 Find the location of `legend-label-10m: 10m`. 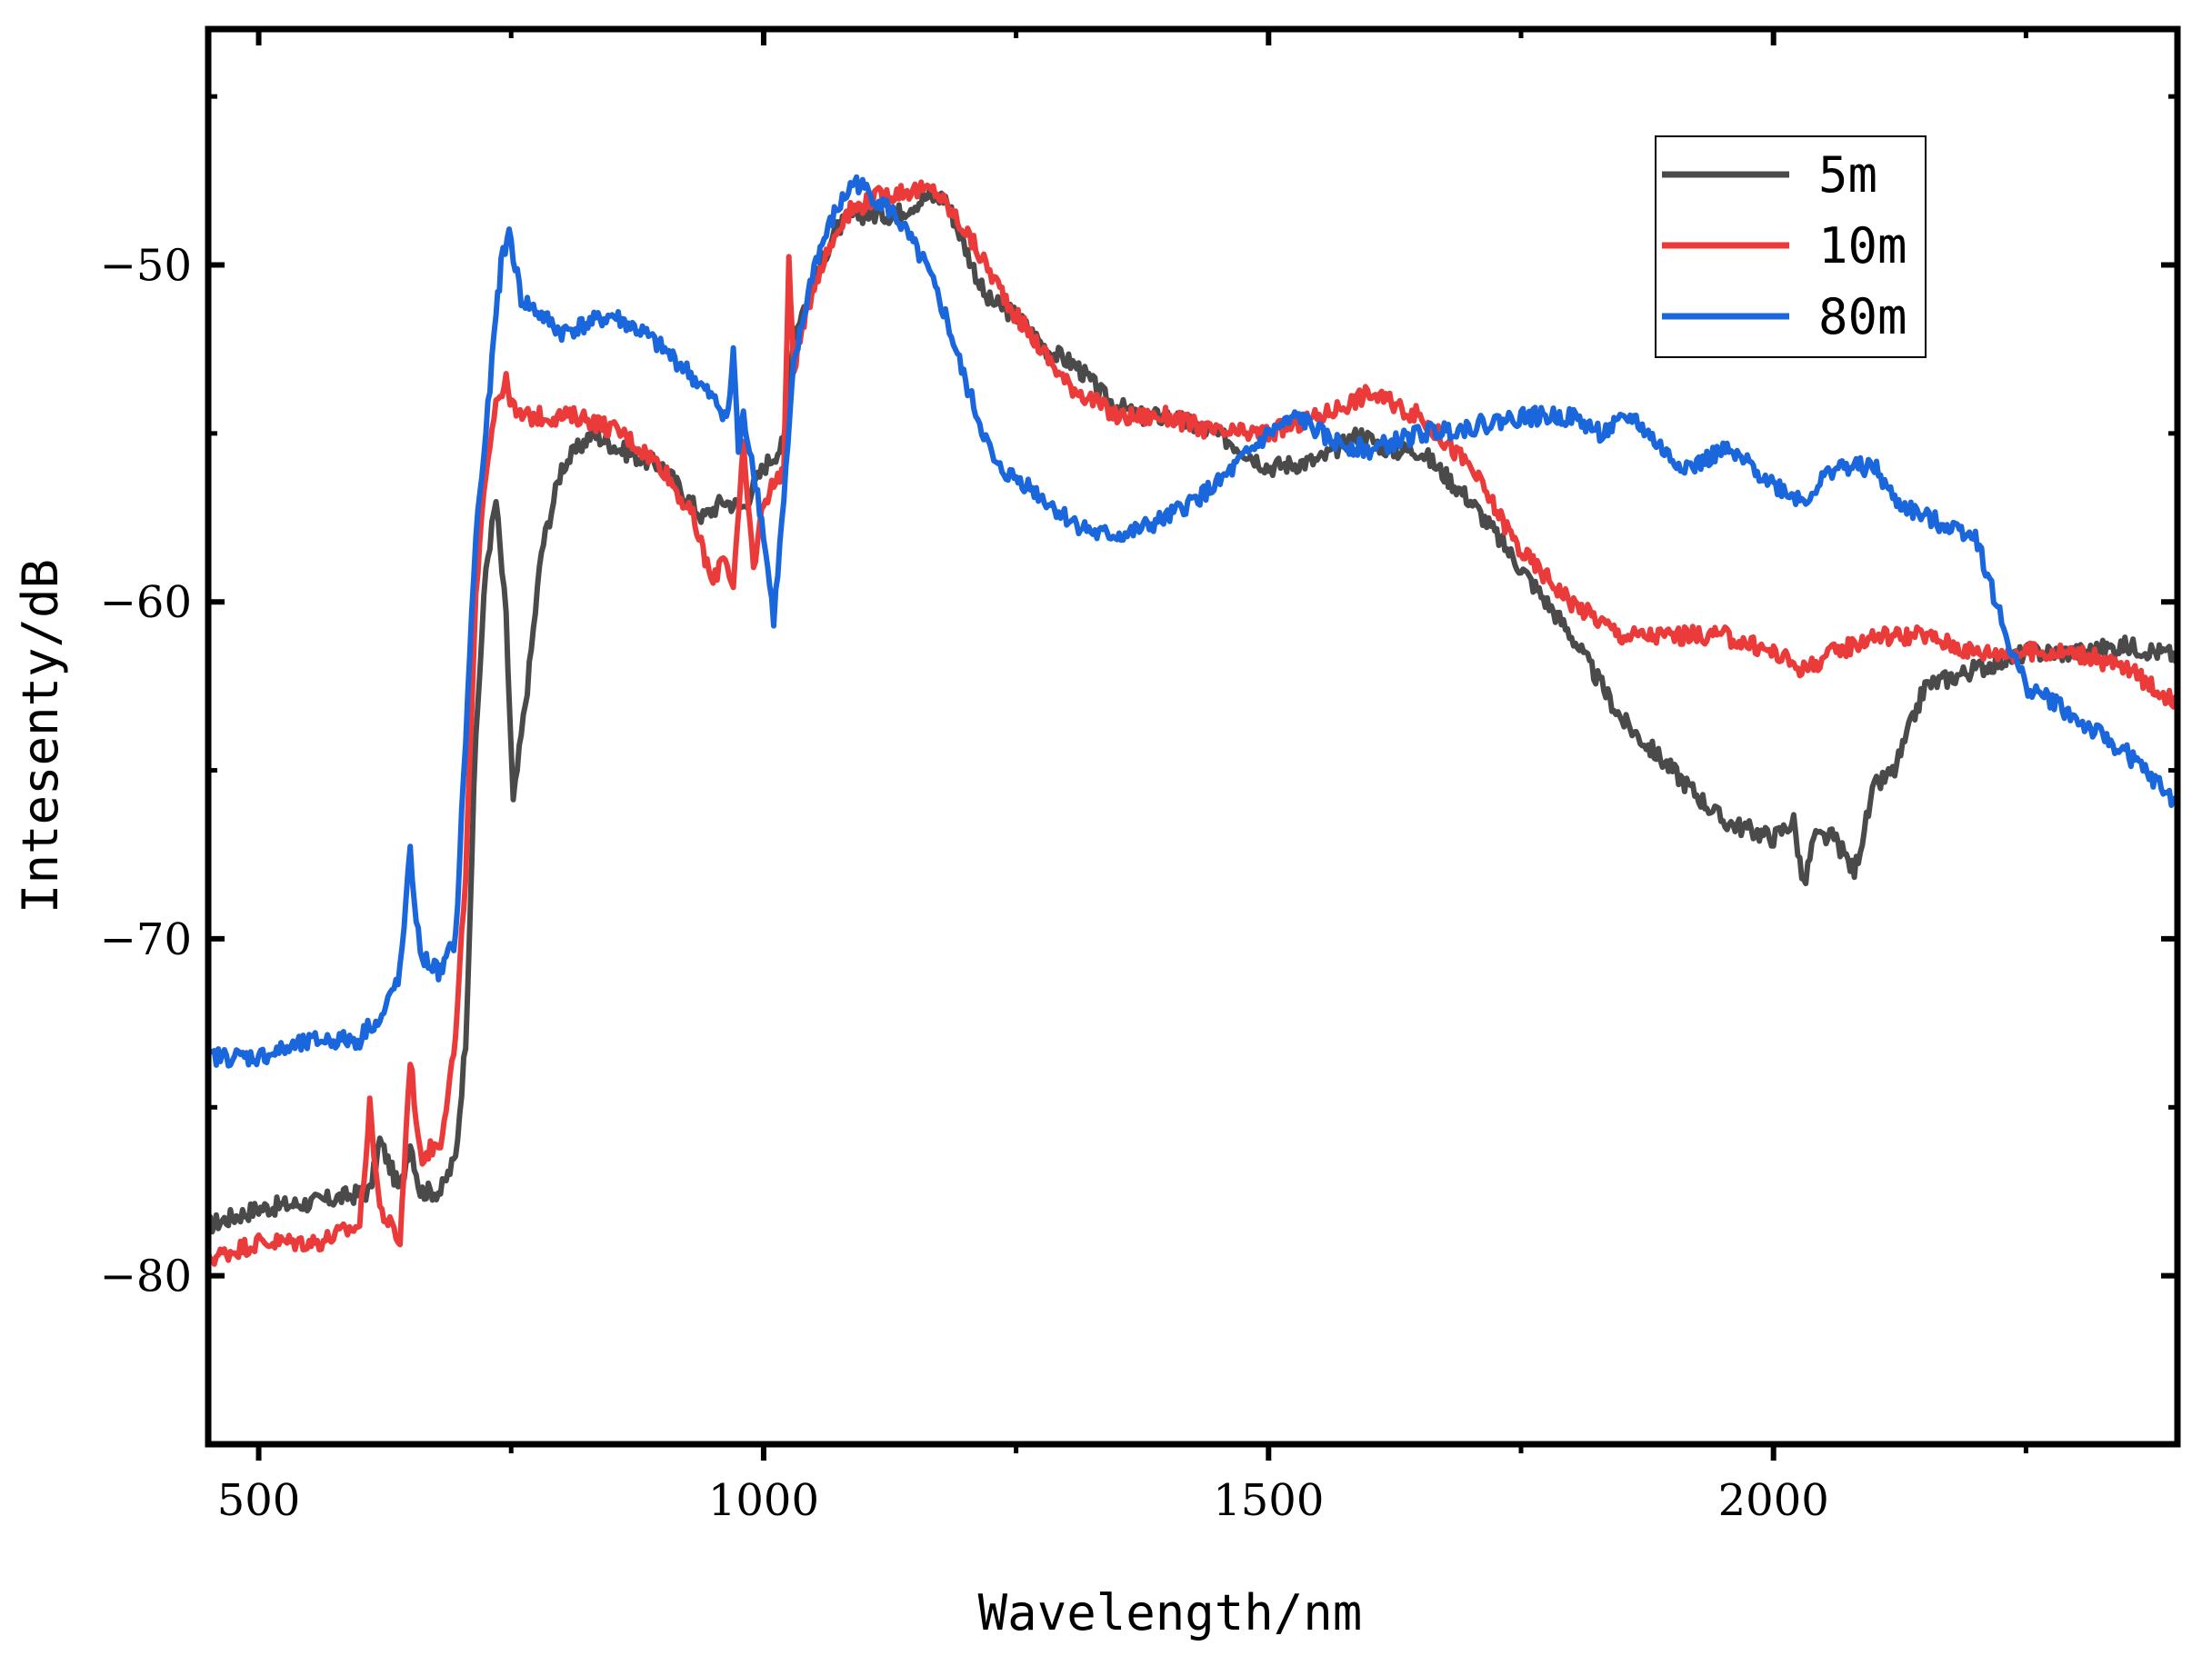

legend-label-10m: 10m is located at coordinates (1862, 245).